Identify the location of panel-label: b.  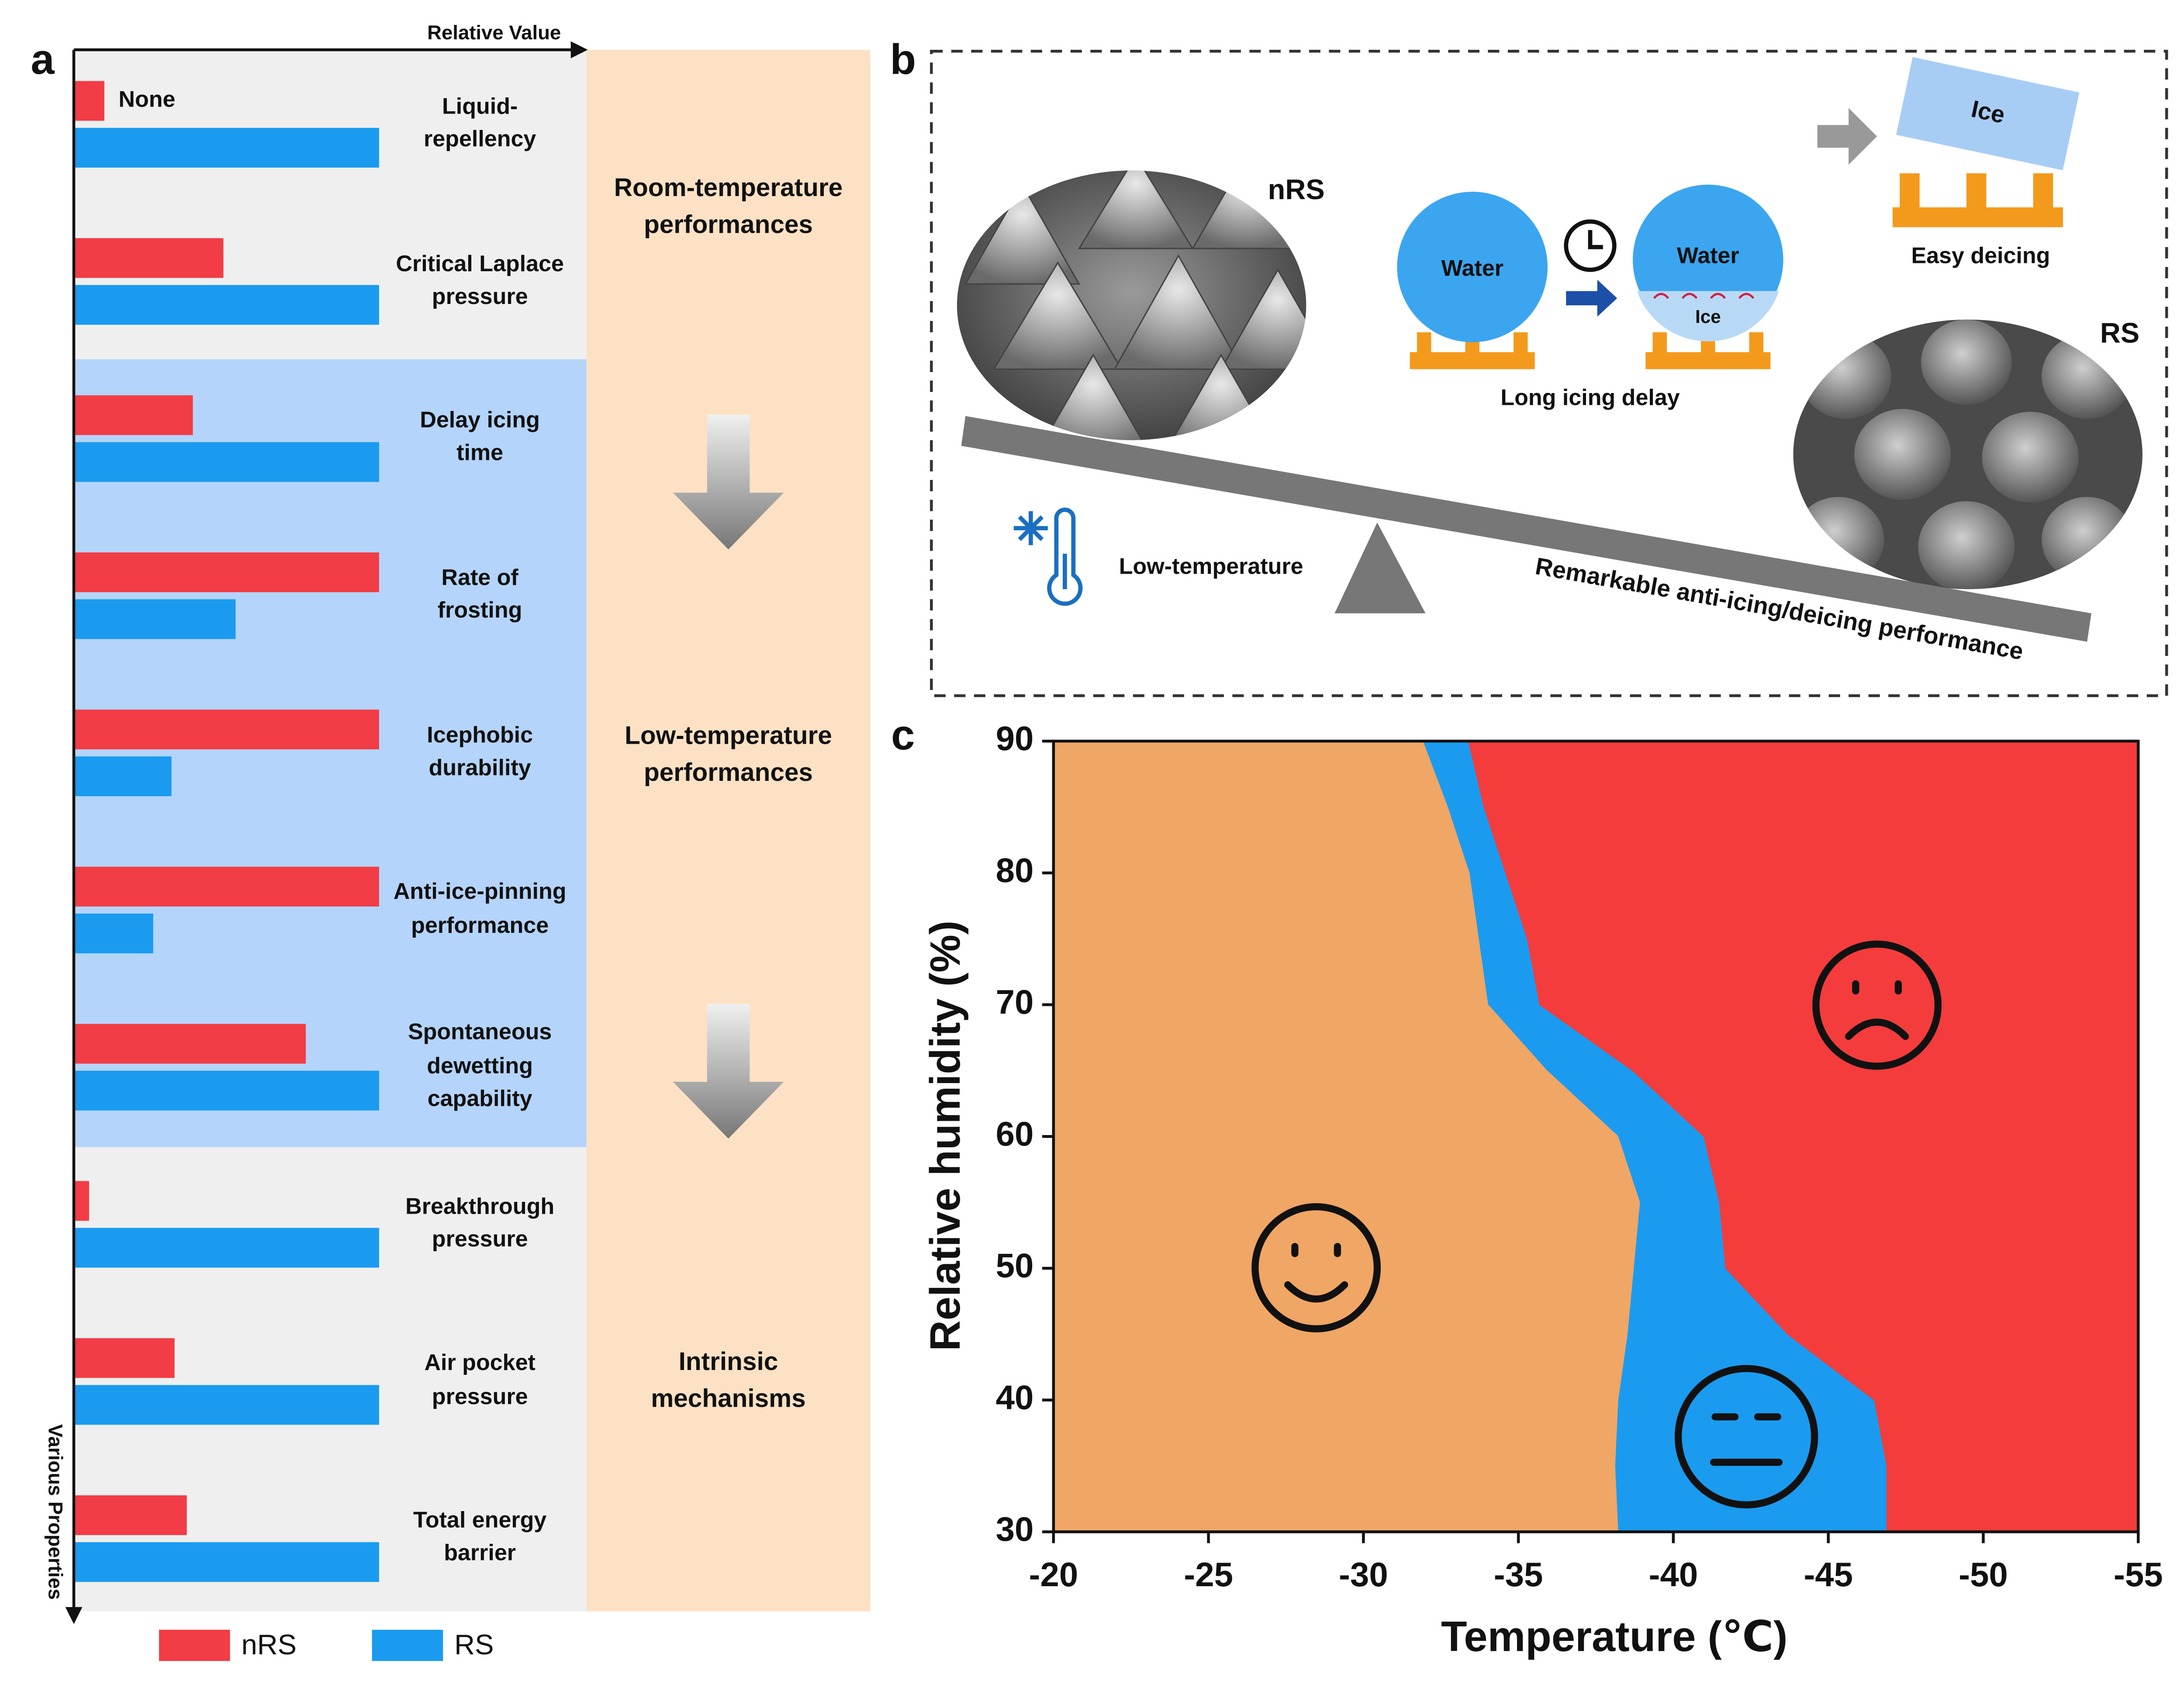
(903, 59).